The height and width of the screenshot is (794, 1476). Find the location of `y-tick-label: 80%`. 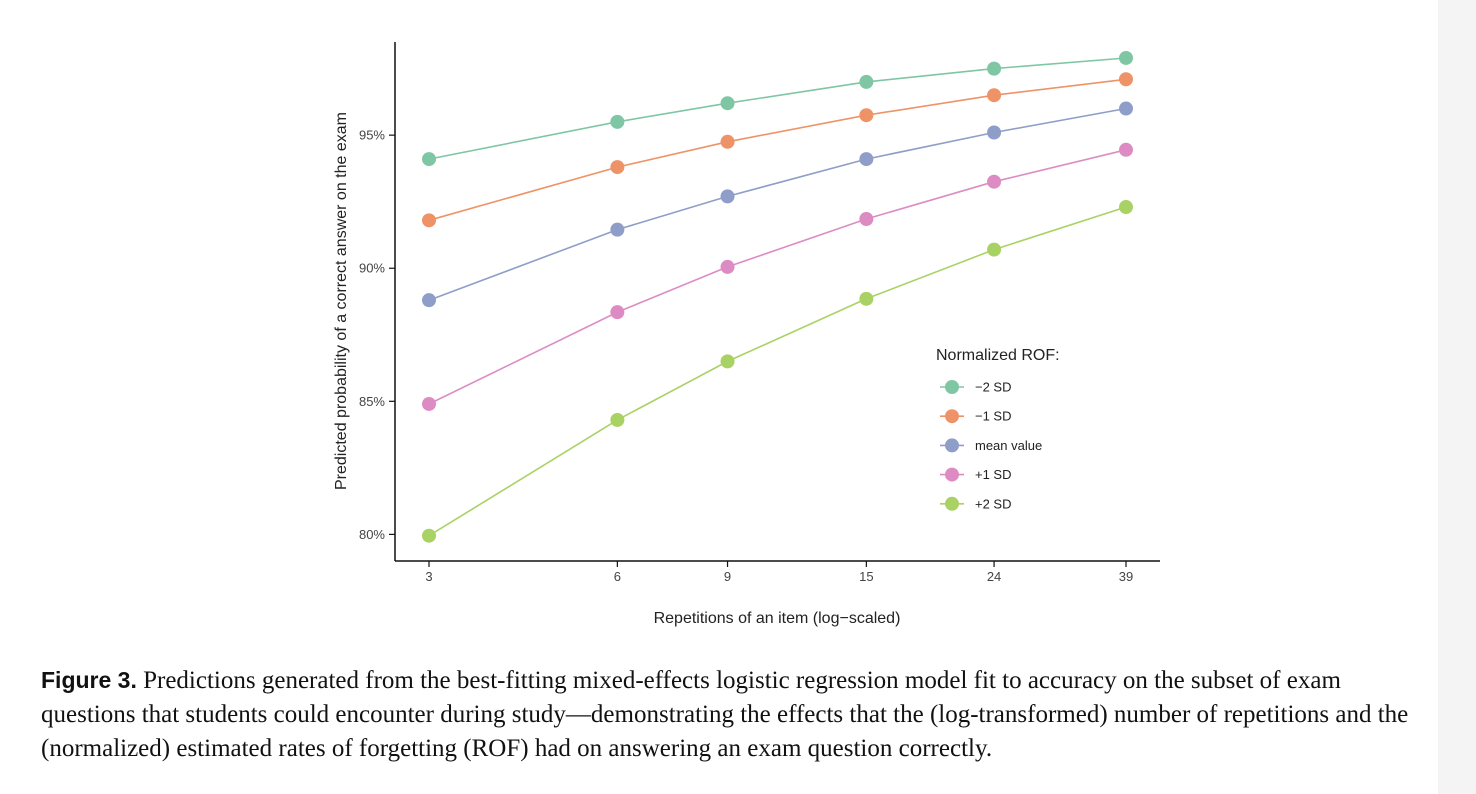

y-tick-label: 80% is located at coordinates (372, 534).